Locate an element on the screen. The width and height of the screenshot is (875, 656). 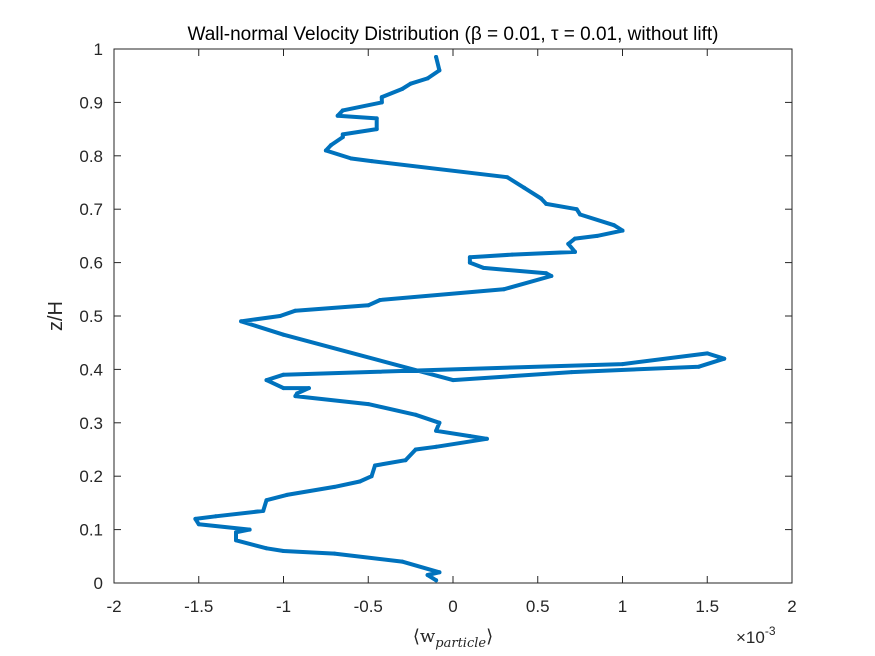
x-axis-multiplier-exponent: -3 is located at coordinates (770, 631).